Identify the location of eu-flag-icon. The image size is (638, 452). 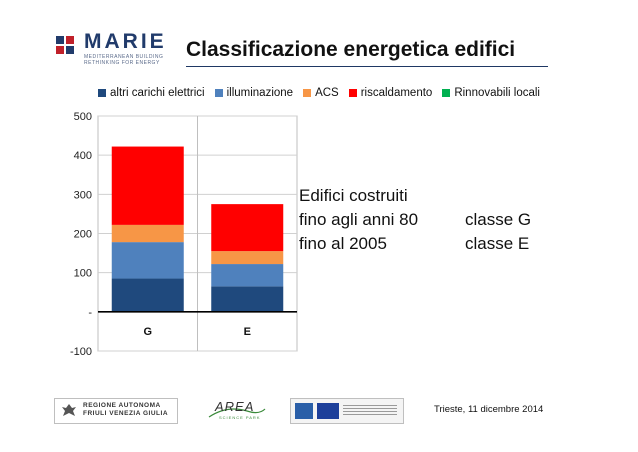
(328, 411).